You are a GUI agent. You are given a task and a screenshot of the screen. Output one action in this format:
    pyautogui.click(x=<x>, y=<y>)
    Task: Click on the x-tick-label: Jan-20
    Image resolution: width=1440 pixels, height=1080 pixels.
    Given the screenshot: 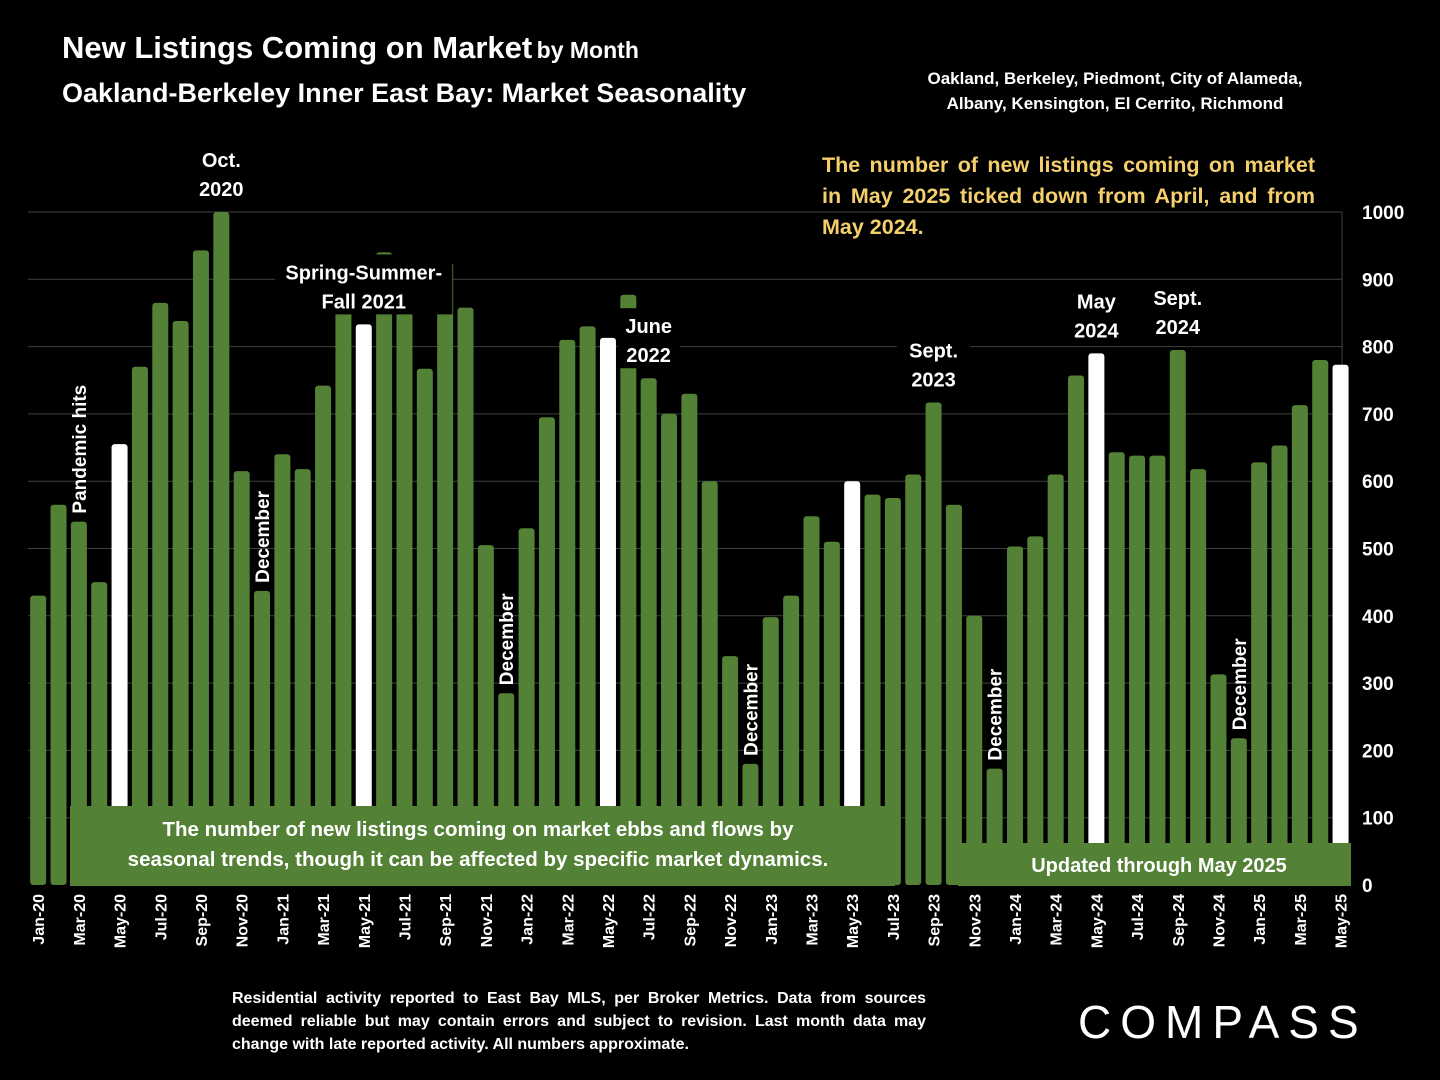 What is the action you would take?
    pyautogui.click(x=39, y=919)
    